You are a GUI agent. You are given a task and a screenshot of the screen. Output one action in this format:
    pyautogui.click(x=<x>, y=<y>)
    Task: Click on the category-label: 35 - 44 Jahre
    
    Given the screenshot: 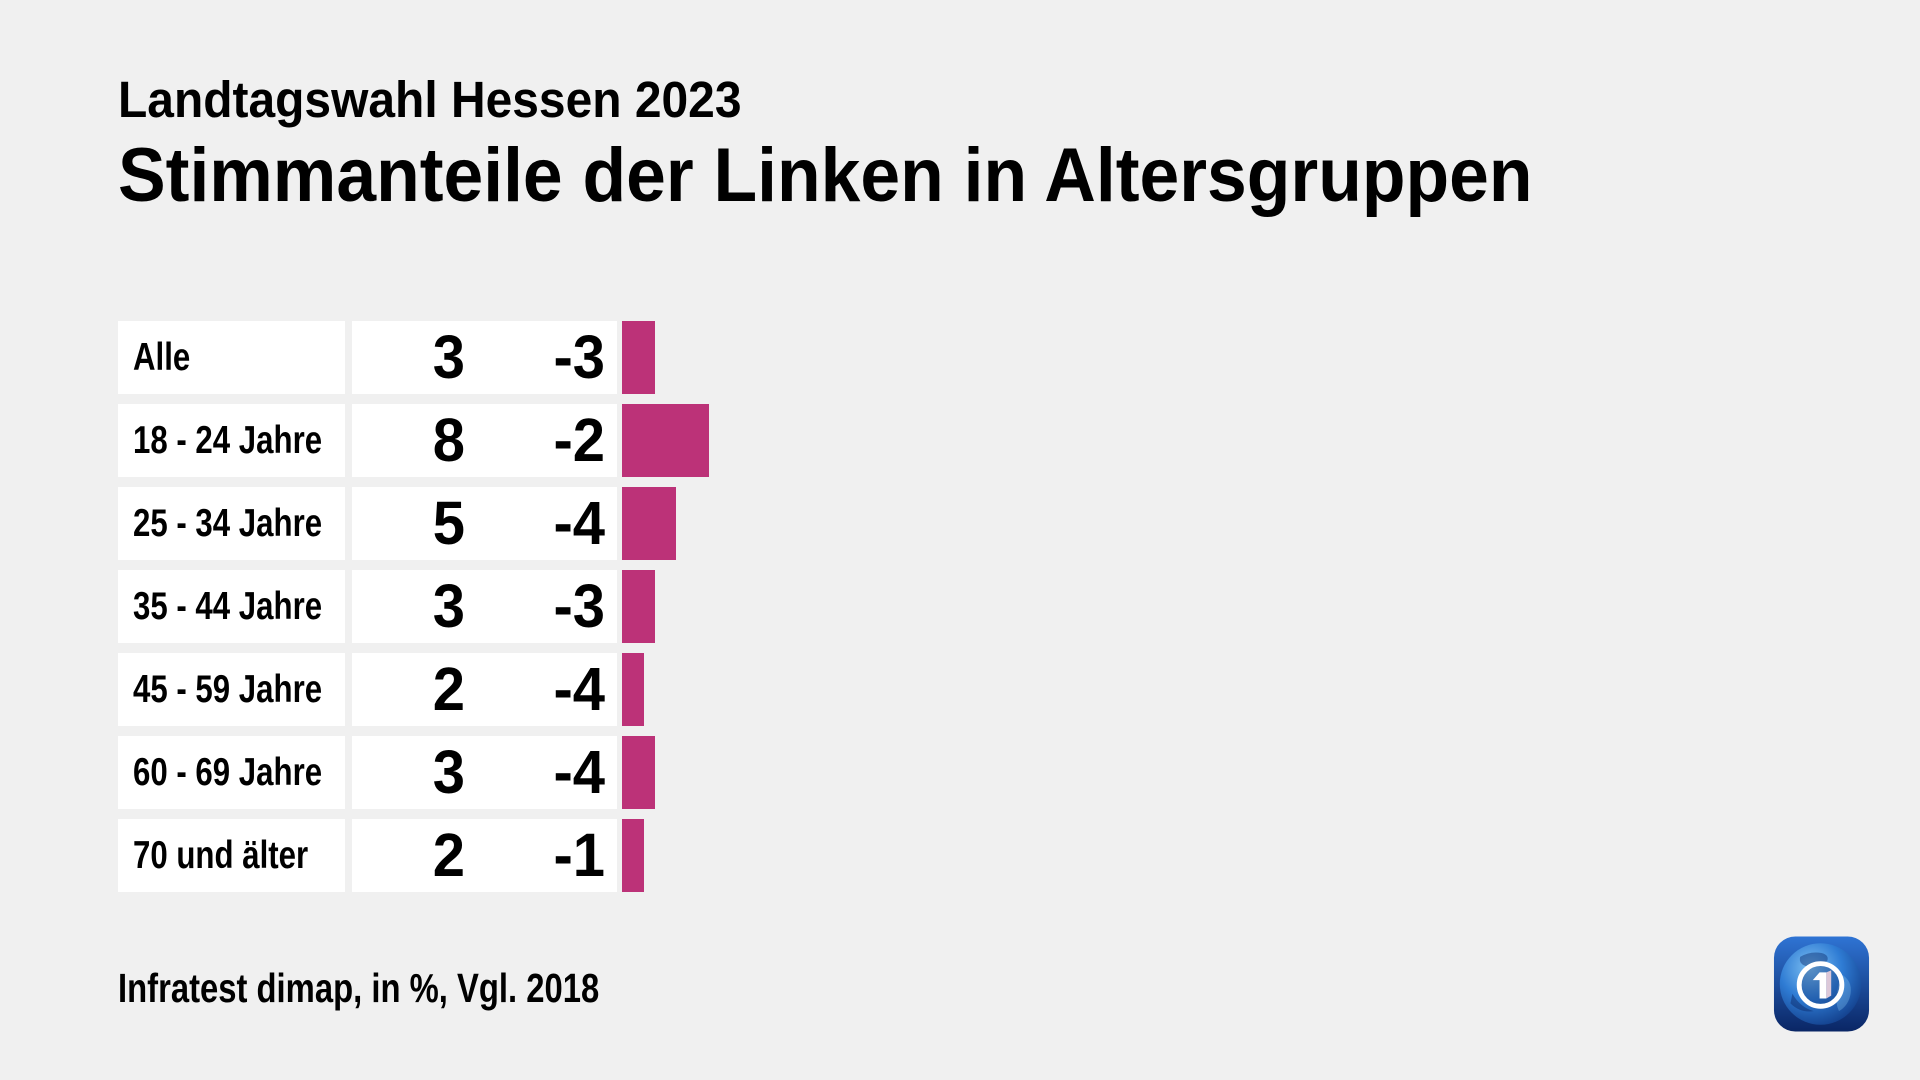 What is the action you would take?
    pyautogui.click(x=228, y=606)
    